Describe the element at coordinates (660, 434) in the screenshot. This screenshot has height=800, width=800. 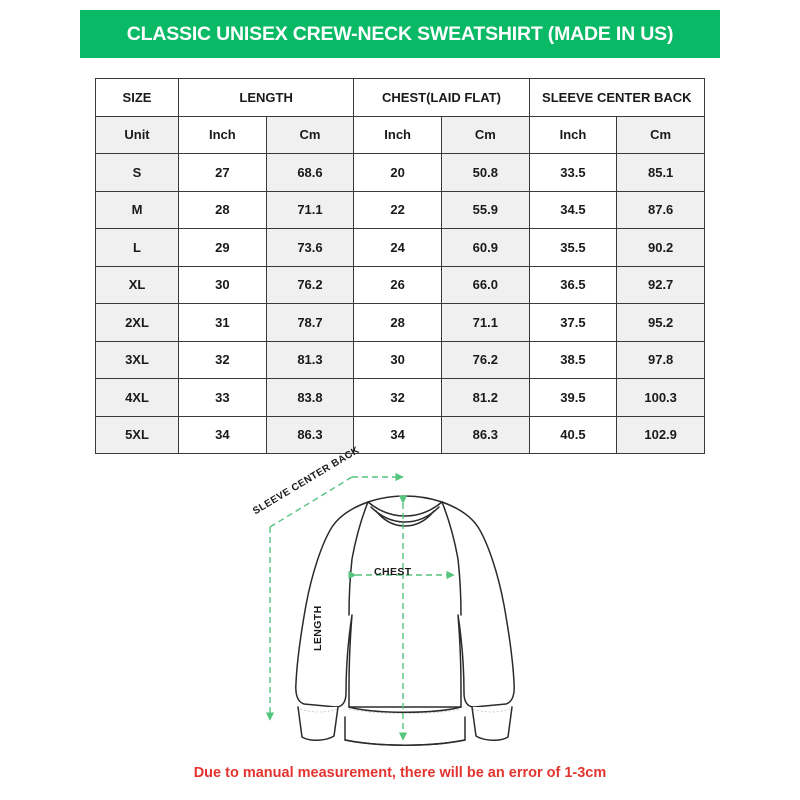
I see `cell-sleeve-cm: 102.9` at that location.